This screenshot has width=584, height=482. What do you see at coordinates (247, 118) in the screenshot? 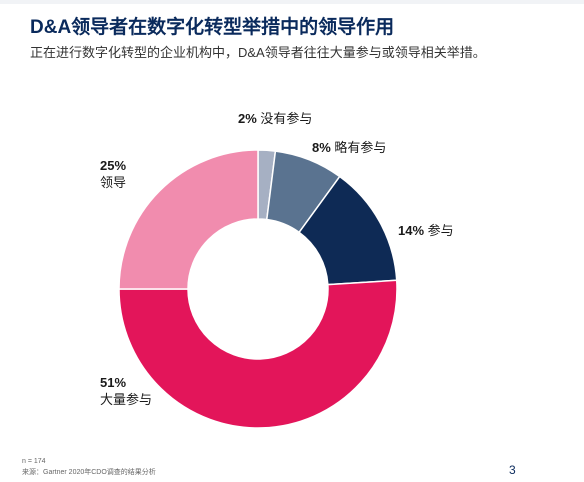
I see `slice-pct-none: 2%` at bounding box center [247, 118].